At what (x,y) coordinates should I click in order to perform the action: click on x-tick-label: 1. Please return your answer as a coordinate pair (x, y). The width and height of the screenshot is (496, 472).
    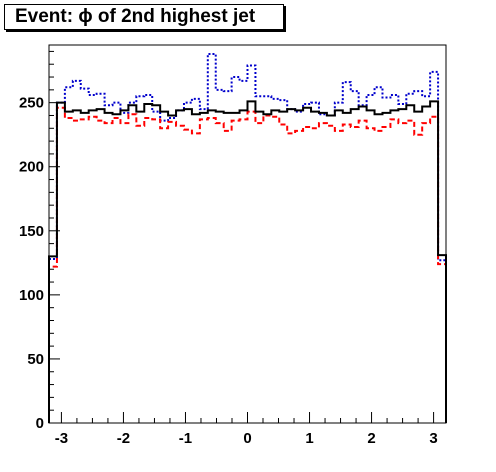
    Looking at the image, I should click on (309, 438).